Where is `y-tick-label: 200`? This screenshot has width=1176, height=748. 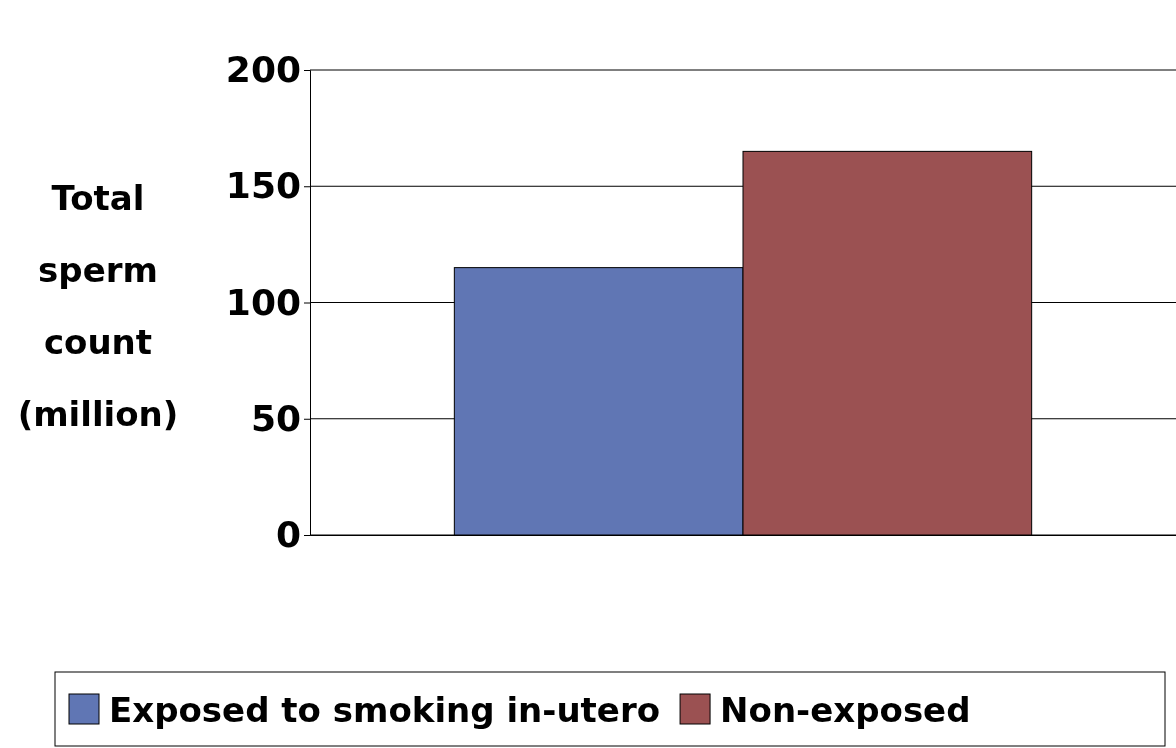 y-tick-label: 200 is located at coordinates (263, 70).